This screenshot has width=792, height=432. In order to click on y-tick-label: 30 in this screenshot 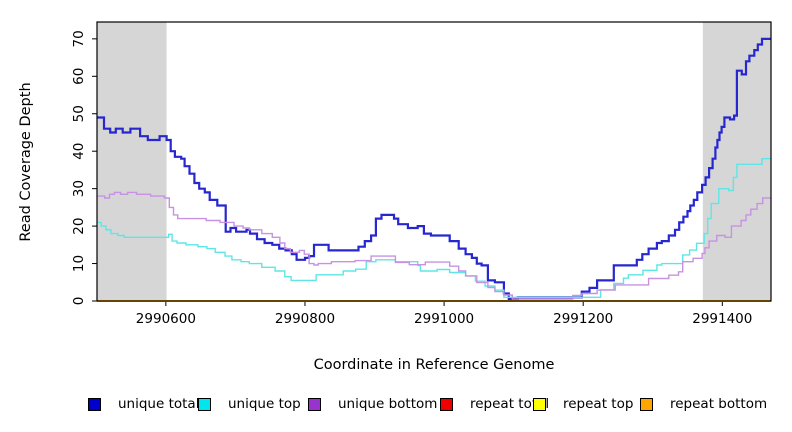, I will do `click(79, 188)`.